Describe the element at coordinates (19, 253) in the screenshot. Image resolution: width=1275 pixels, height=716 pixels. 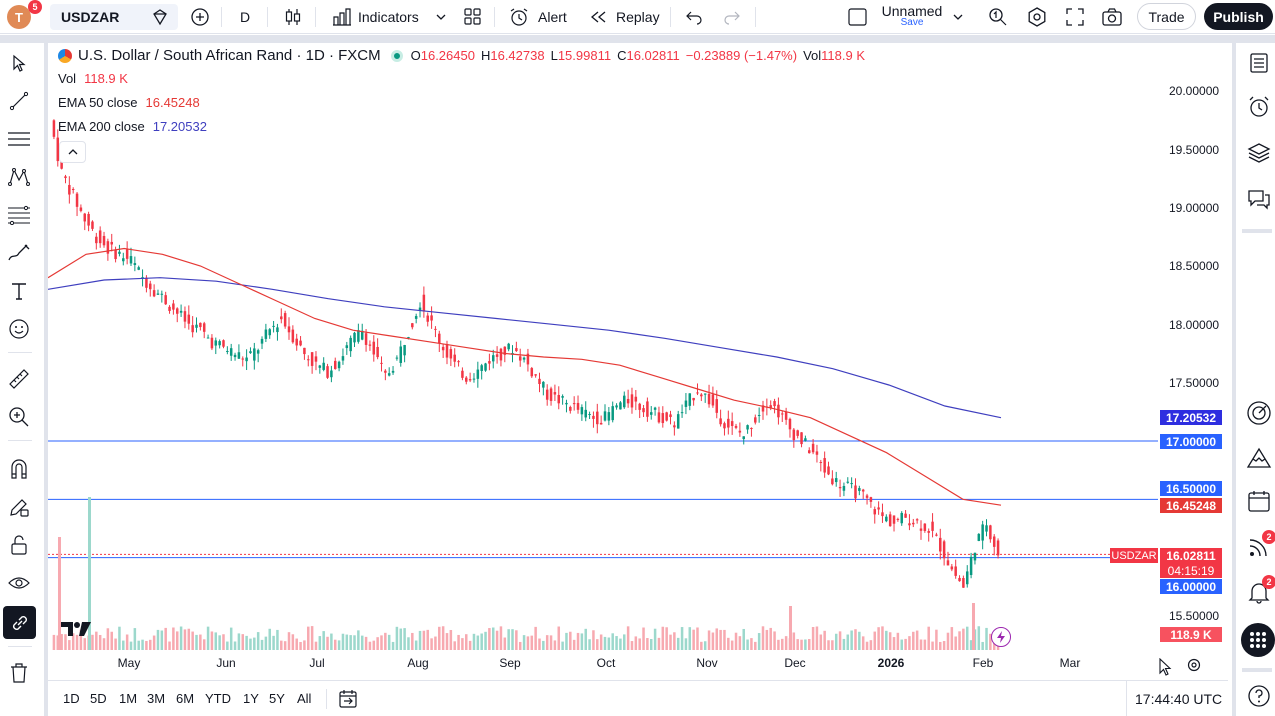
I see `brush-tool` at that location.